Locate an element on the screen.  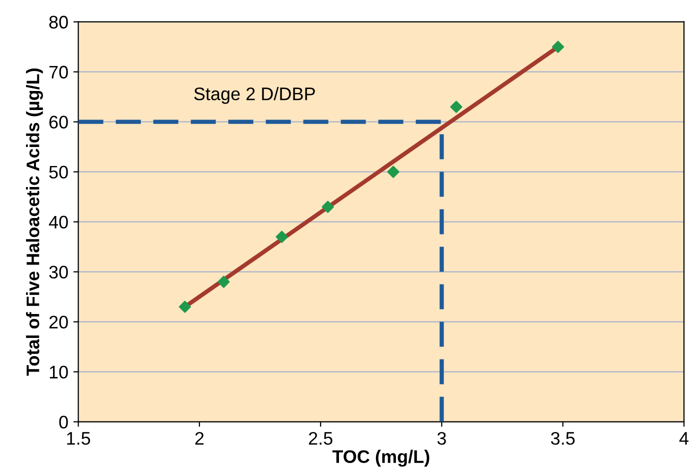
x-tick-label: 3 is located at coordinates (441, 438).